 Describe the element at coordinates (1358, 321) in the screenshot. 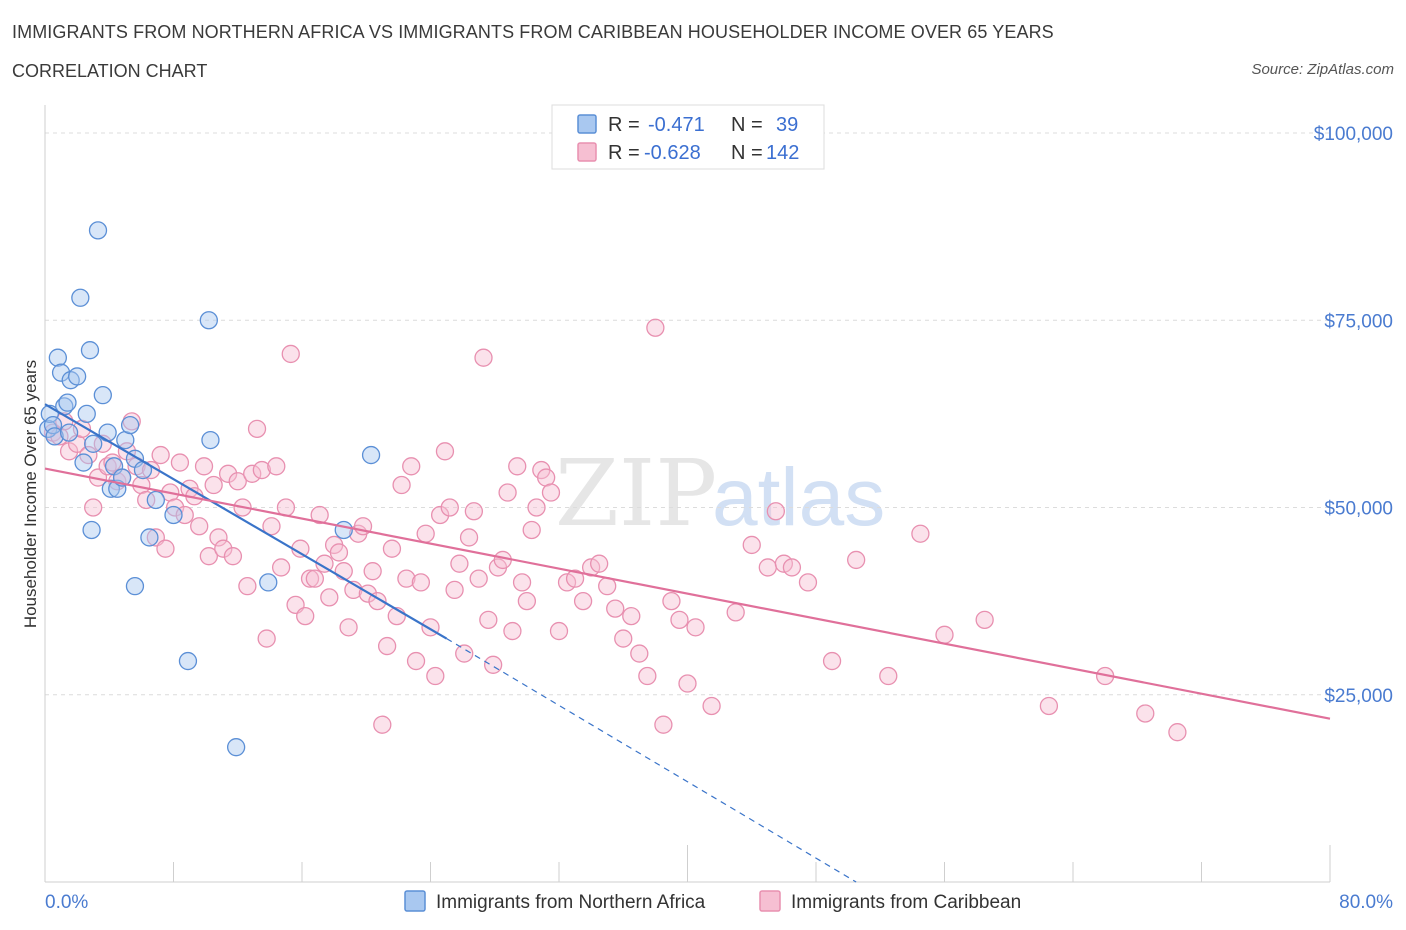

I see `y-tick-label: $75,000` at that location.